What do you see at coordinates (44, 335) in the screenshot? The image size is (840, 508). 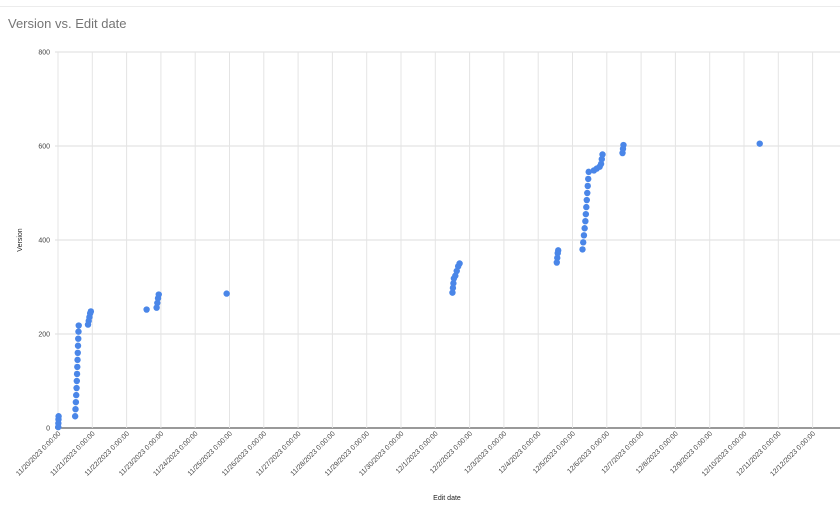 I see `y-tick-label: 200` at bounding box center [44, 335].